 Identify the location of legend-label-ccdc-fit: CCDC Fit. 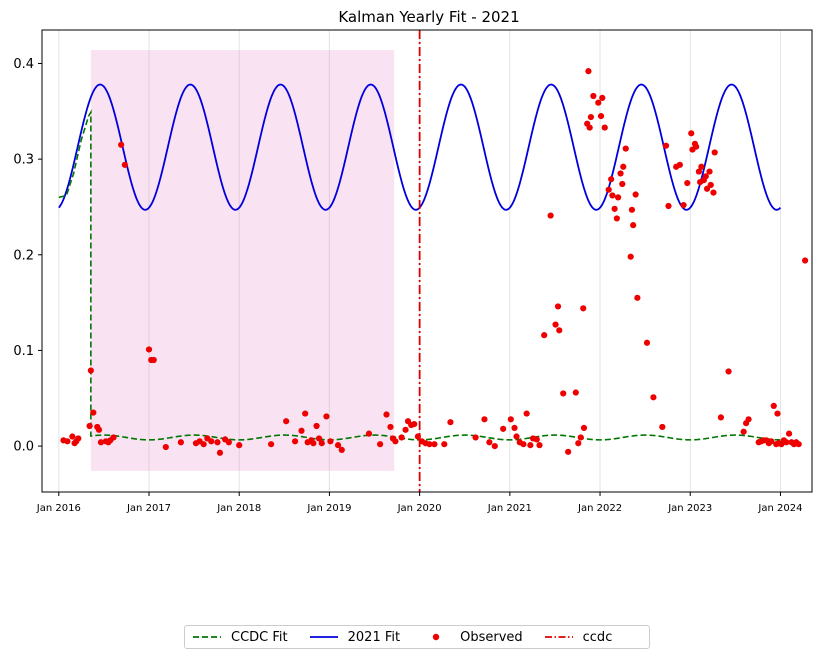
(259, 637).